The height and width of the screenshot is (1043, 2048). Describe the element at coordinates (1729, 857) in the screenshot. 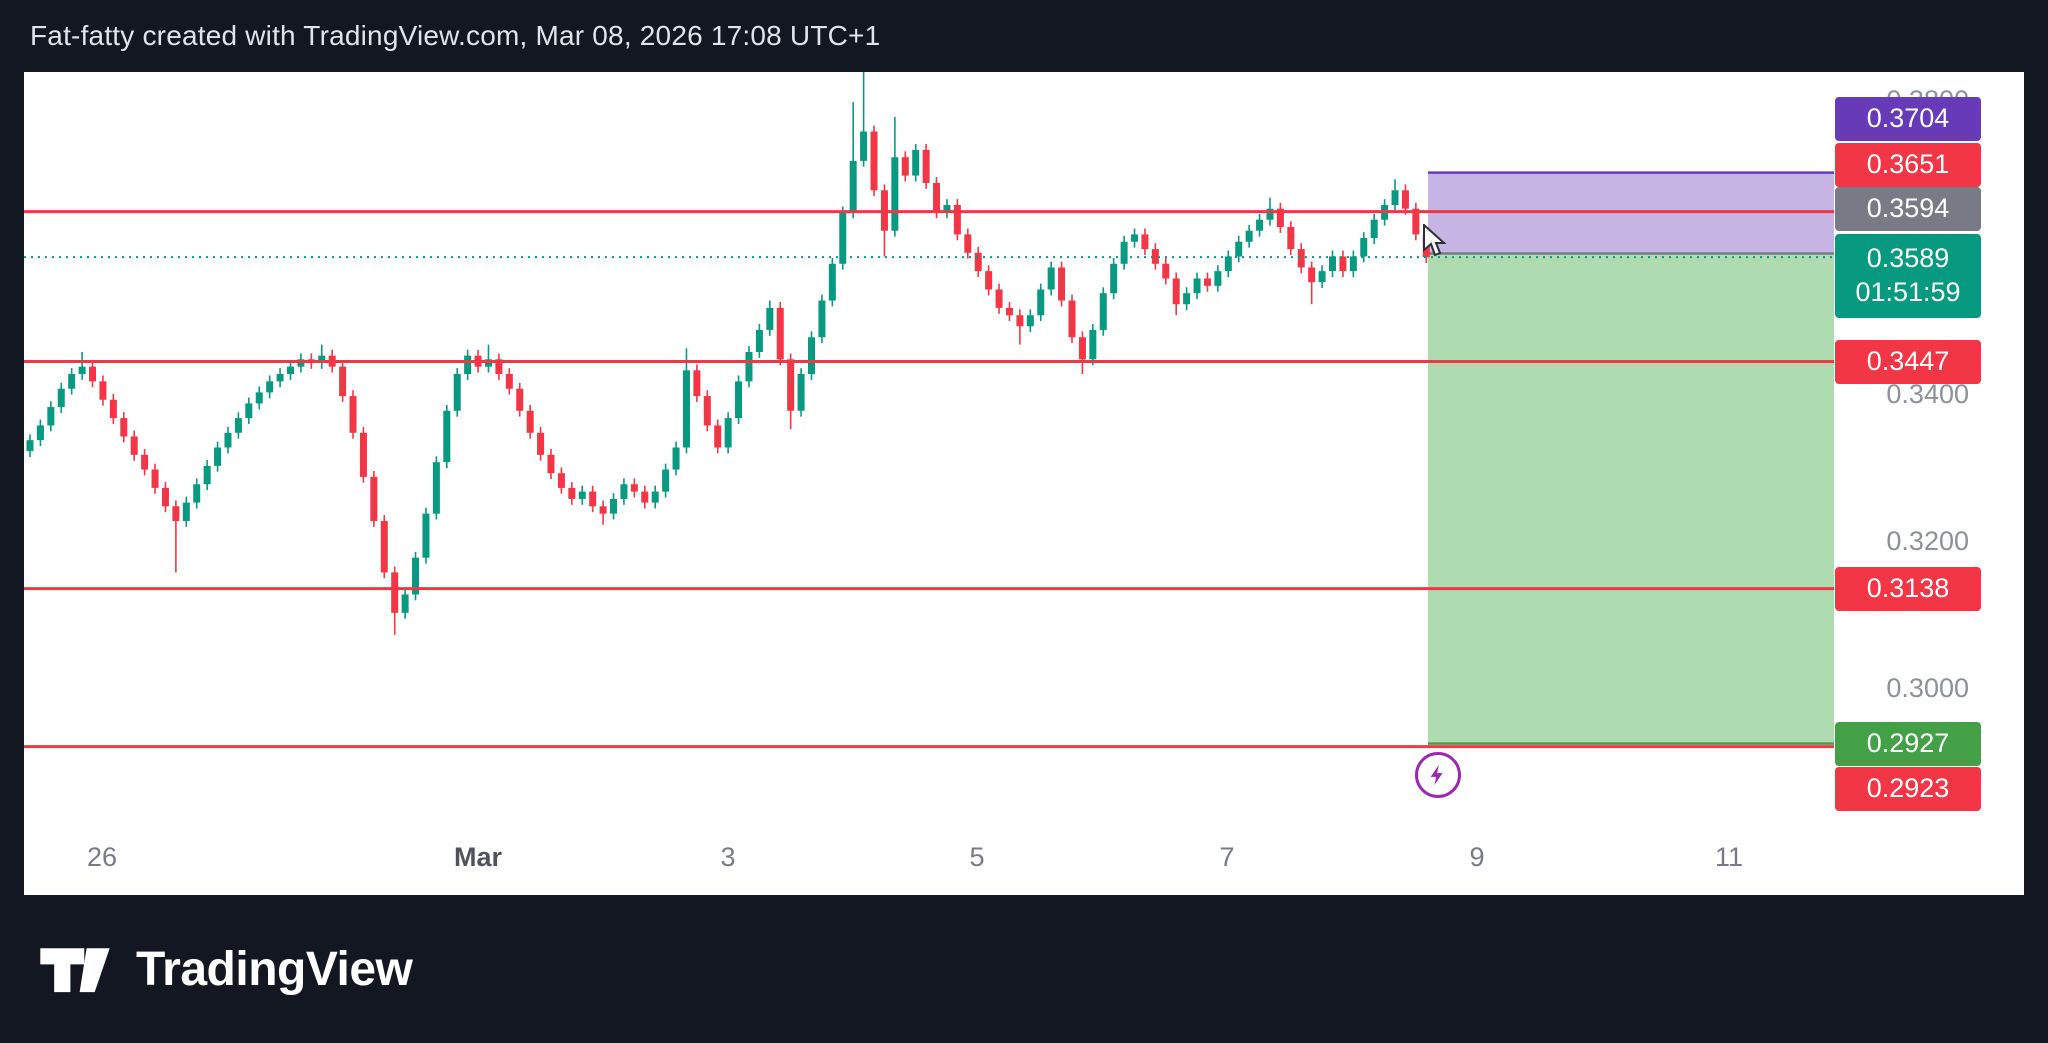

I see `time-axis-label-11: 11` at that location.